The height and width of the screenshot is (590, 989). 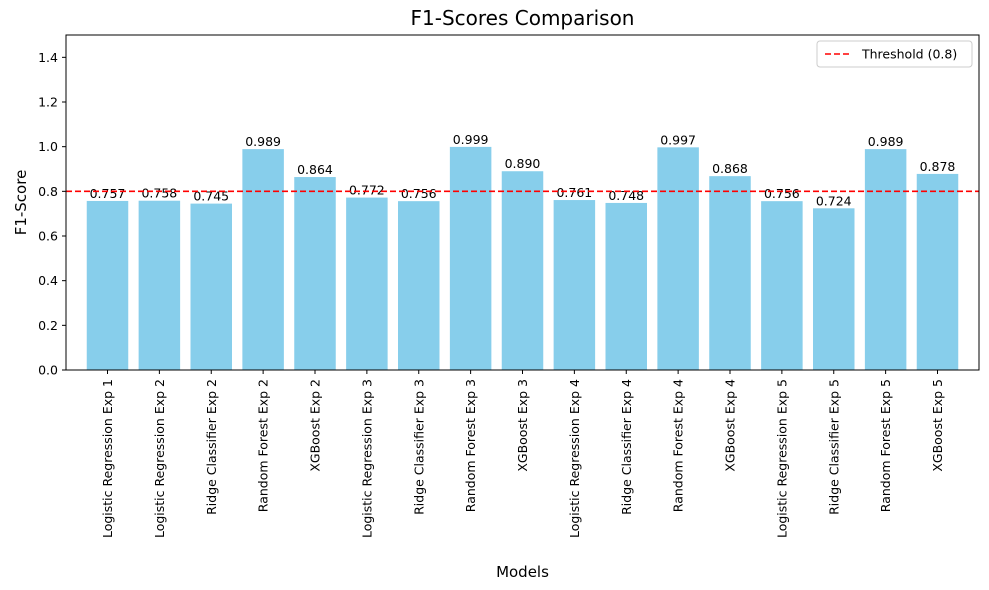 I want to click on bar-value-label: 0.772, so click(x=367, y=190).